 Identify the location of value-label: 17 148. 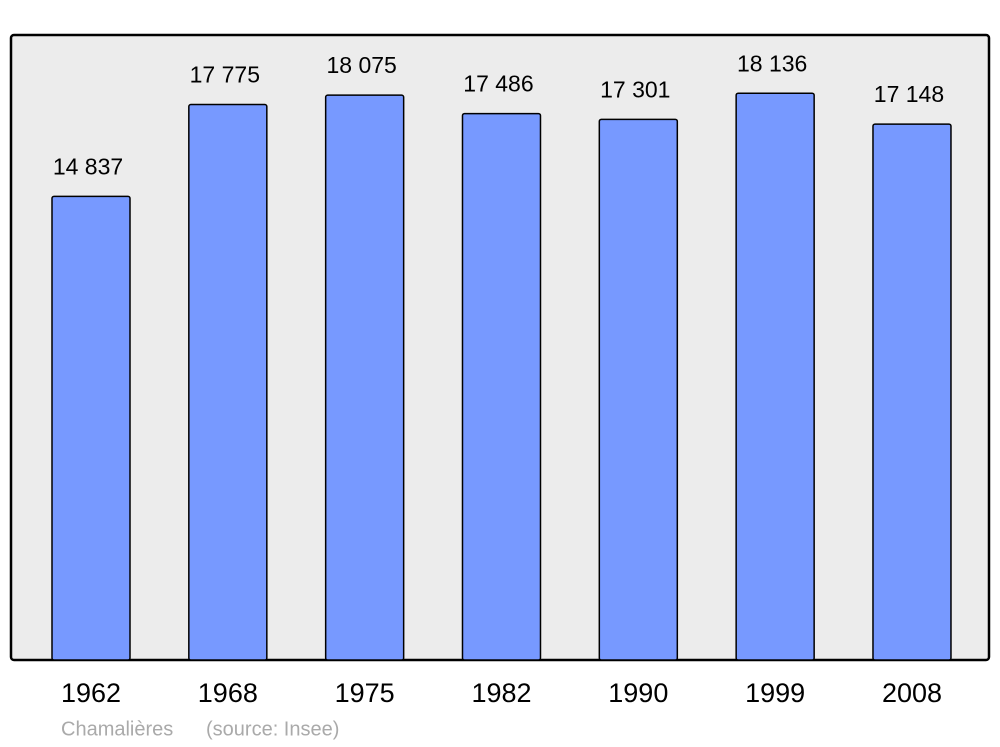
(909, 94).